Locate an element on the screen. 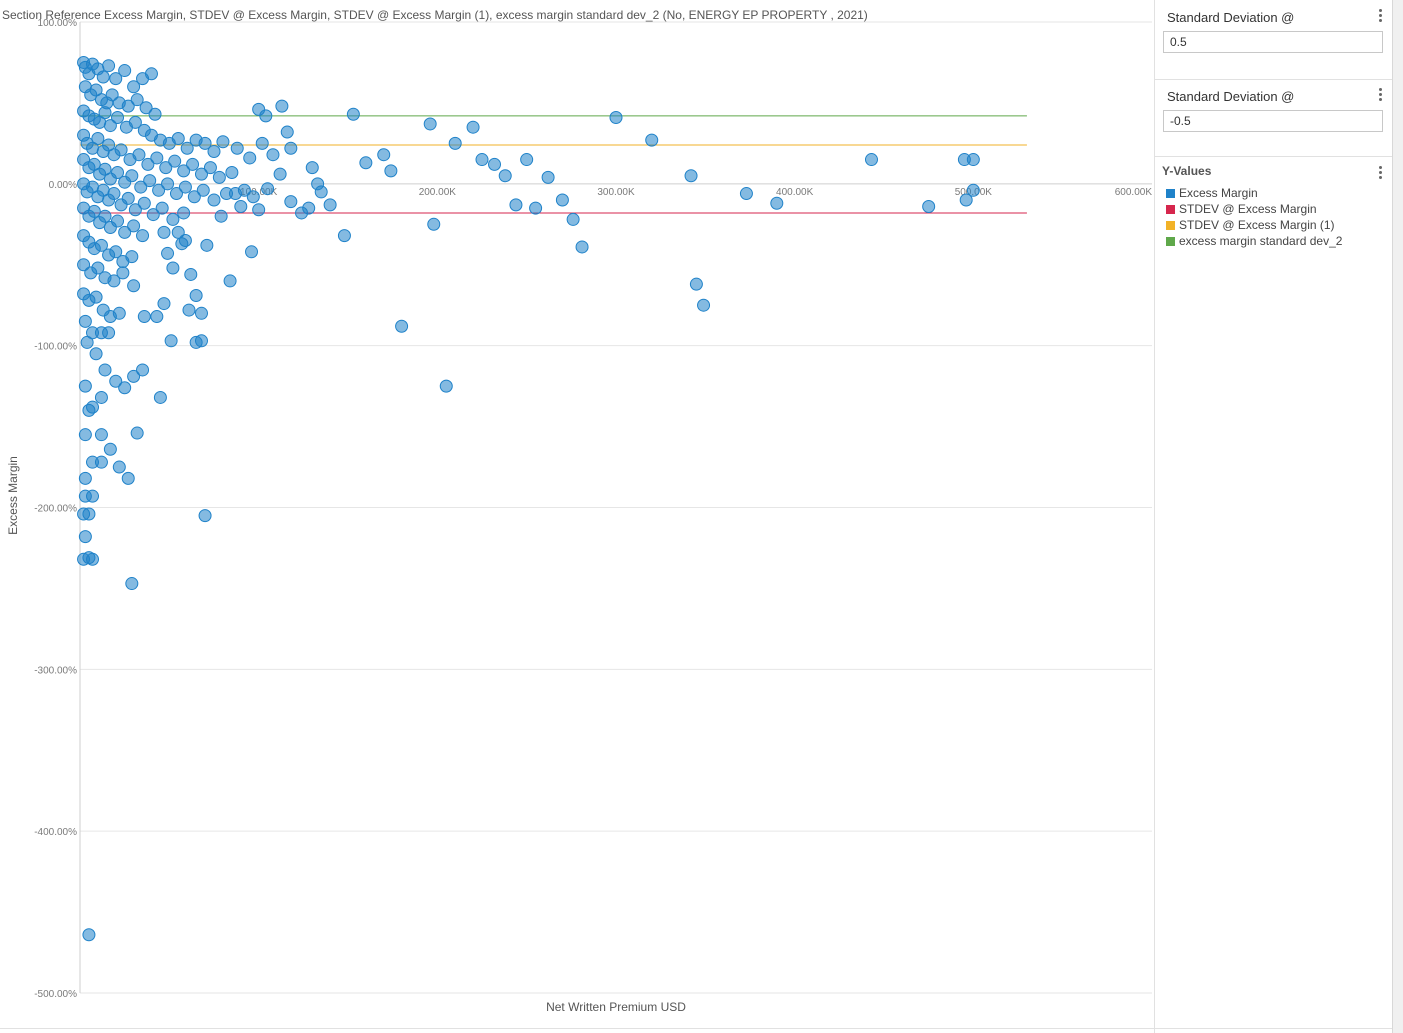 Image resolution: width=1403 pixels, height=1033 pixels. std-dev-negative-input is located at coordinates (1273, 121).